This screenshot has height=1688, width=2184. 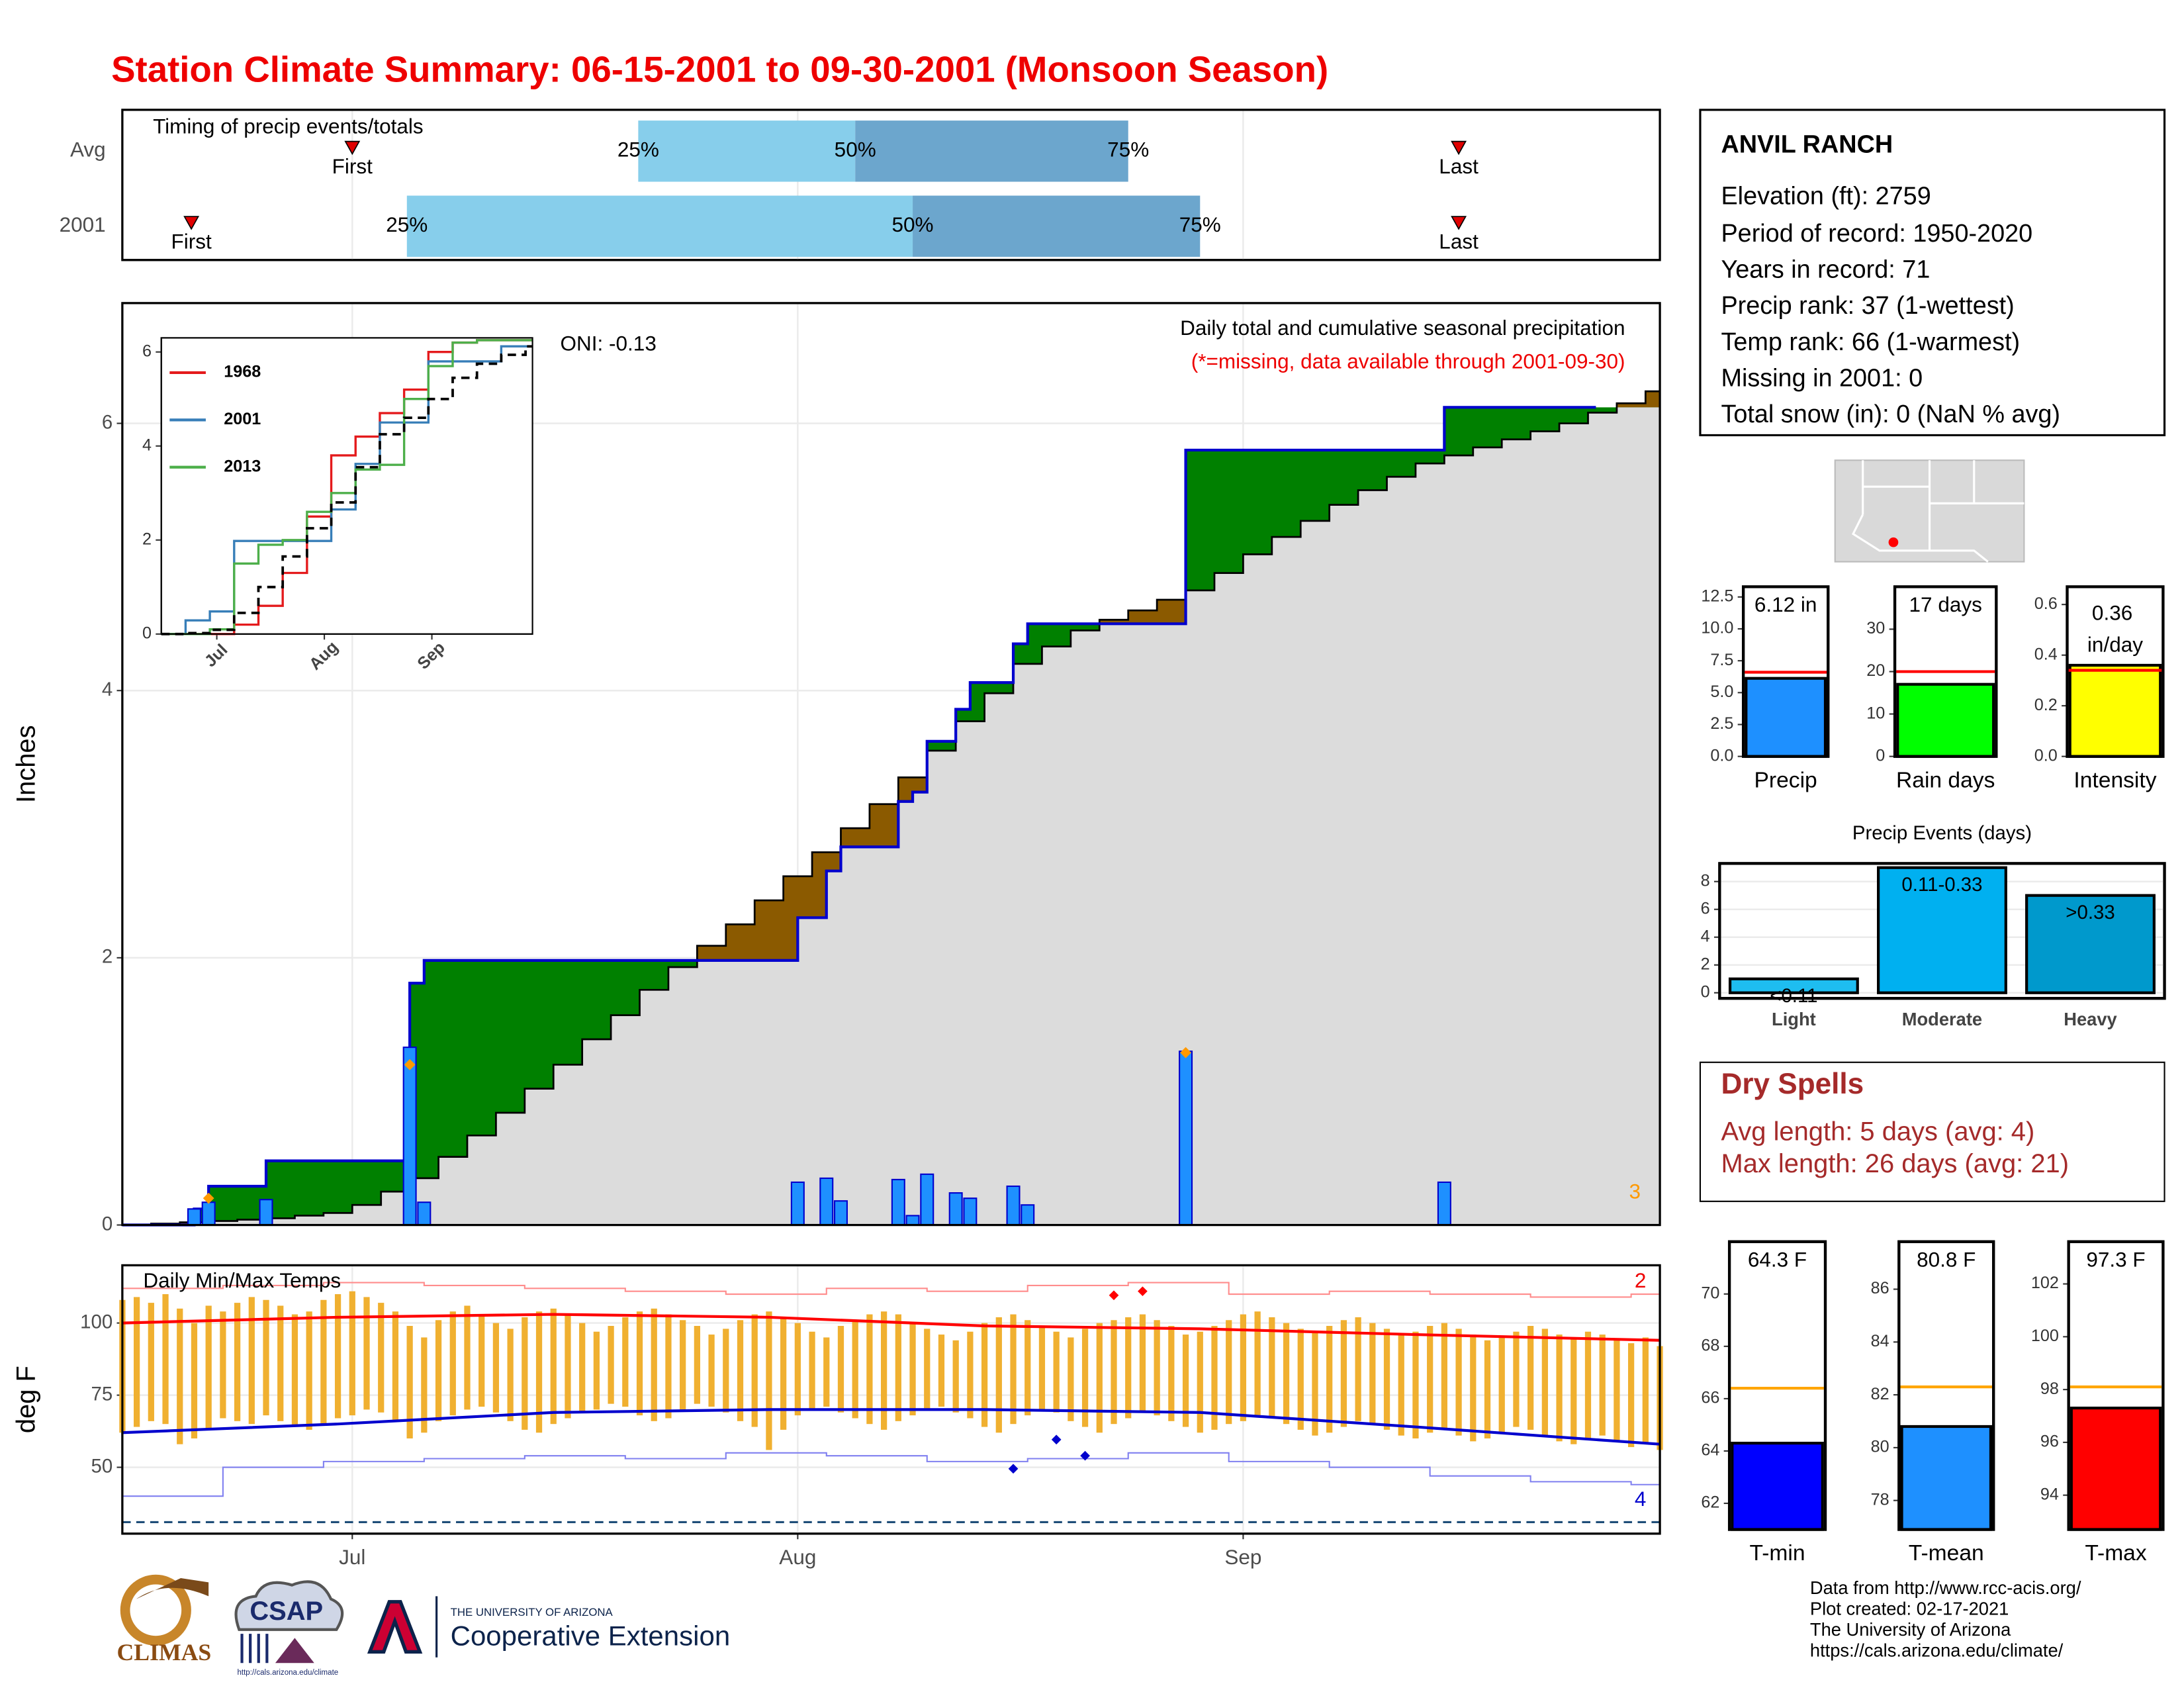 What do you see at coordinates (255, 1649) in the screenshot?
I see `csap-bars` at bounding box center [255, 1649].